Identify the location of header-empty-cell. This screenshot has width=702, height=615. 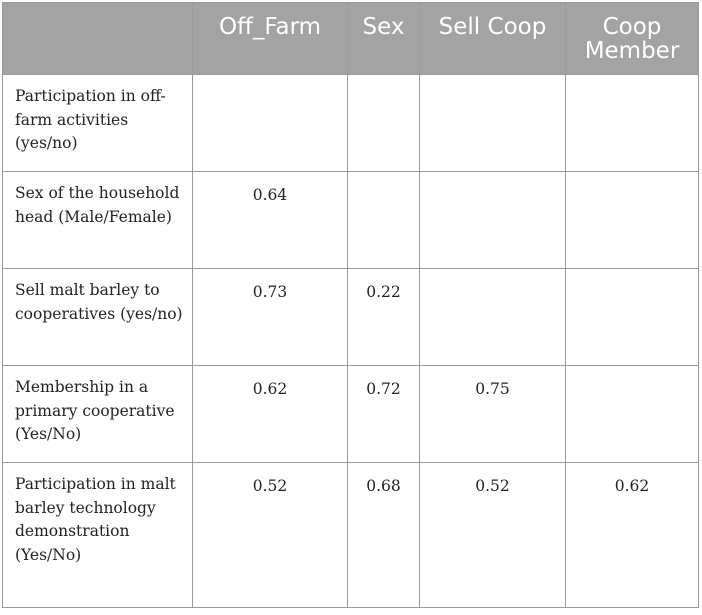
(97, 38).